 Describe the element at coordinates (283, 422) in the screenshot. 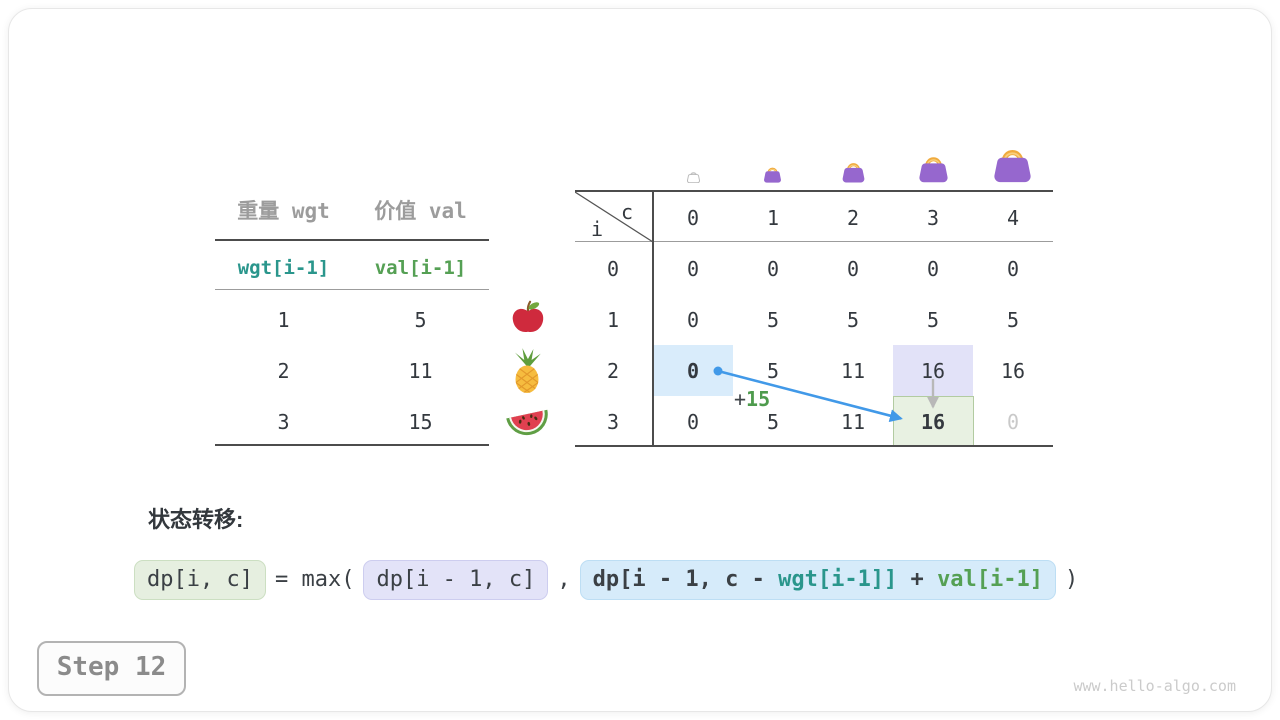

I see `items-row3-wgt: 3` at that location.